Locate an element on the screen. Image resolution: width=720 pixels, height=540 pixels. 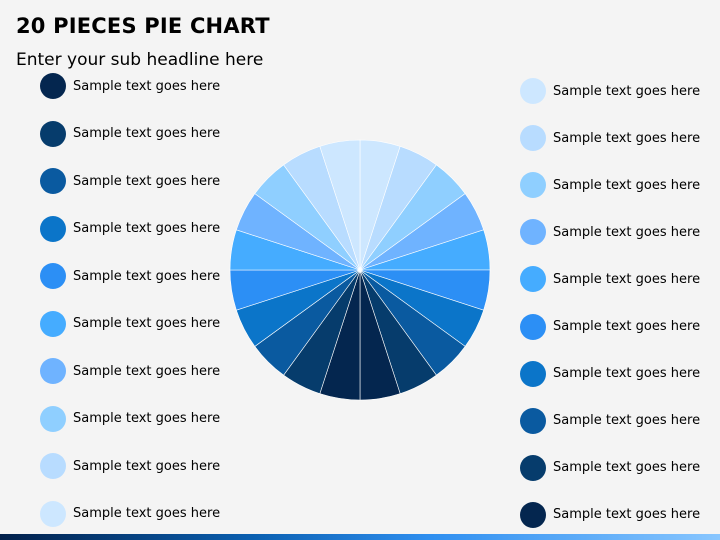
page-title: 20 PIECES PIE CHART is located at coordinates (143, 26).